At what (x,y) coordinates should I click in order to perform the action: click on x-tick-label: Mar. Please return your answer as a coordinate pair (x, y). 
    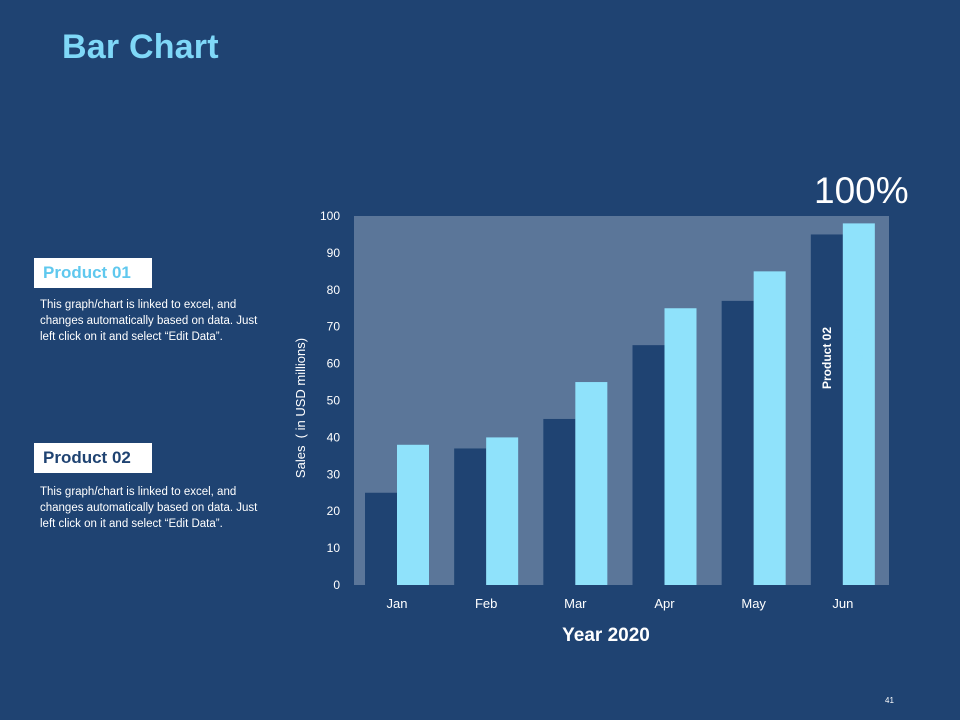
    Looking at the image, I should click on (575, 603).